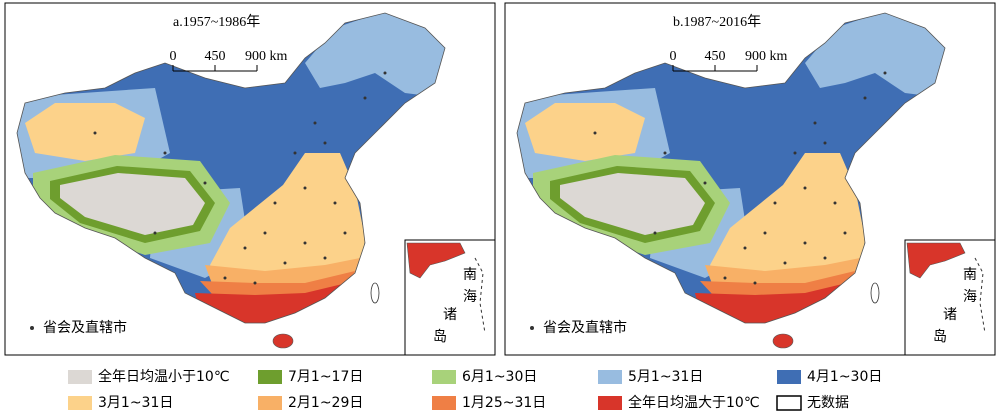 Image resolution: width=1000 pixels, height=418 pixels. Describe the element at coordinates (325, 377) in the screenshot. I see `legend-label: 7月1~17日` at that location.